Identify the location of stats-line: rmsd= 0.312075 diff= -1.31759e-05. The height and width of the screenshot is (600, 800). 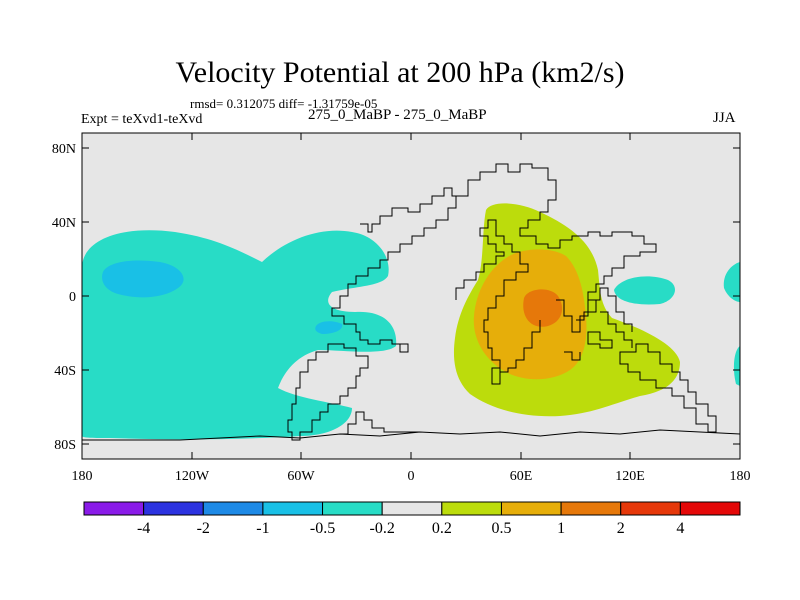
(284, 103).